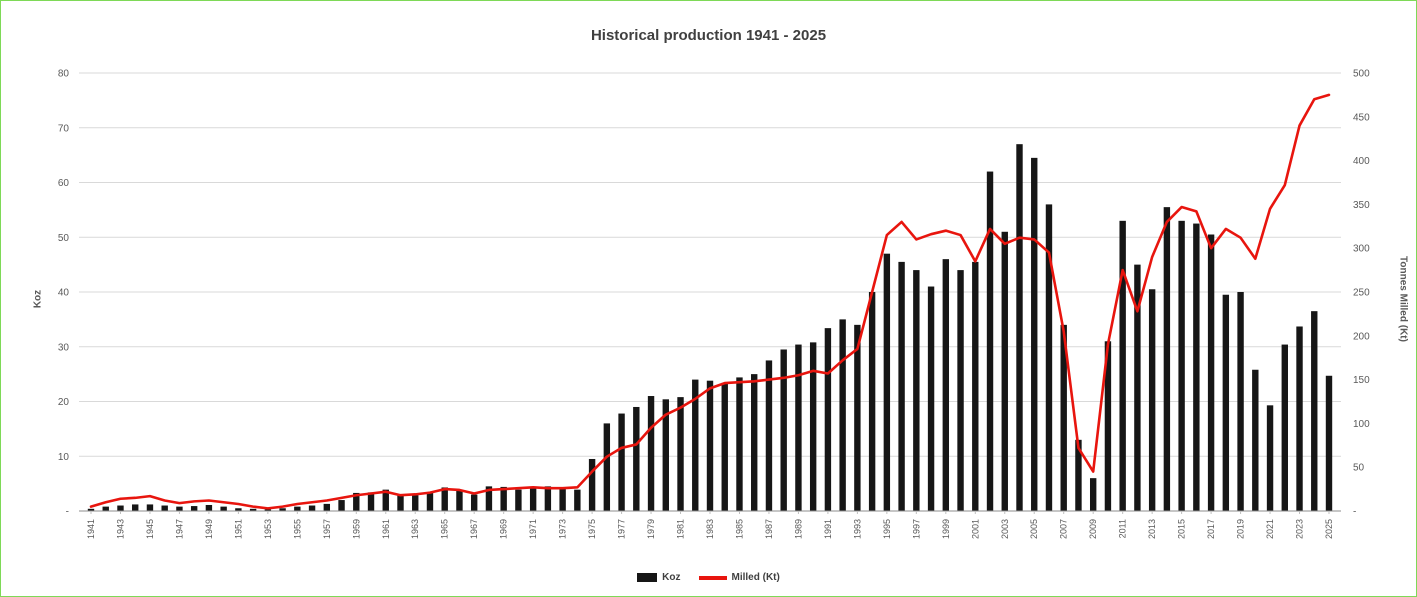 The height and width of the screenshot is (597, 1417). I want to click on bar-1982, so click(695, 445).